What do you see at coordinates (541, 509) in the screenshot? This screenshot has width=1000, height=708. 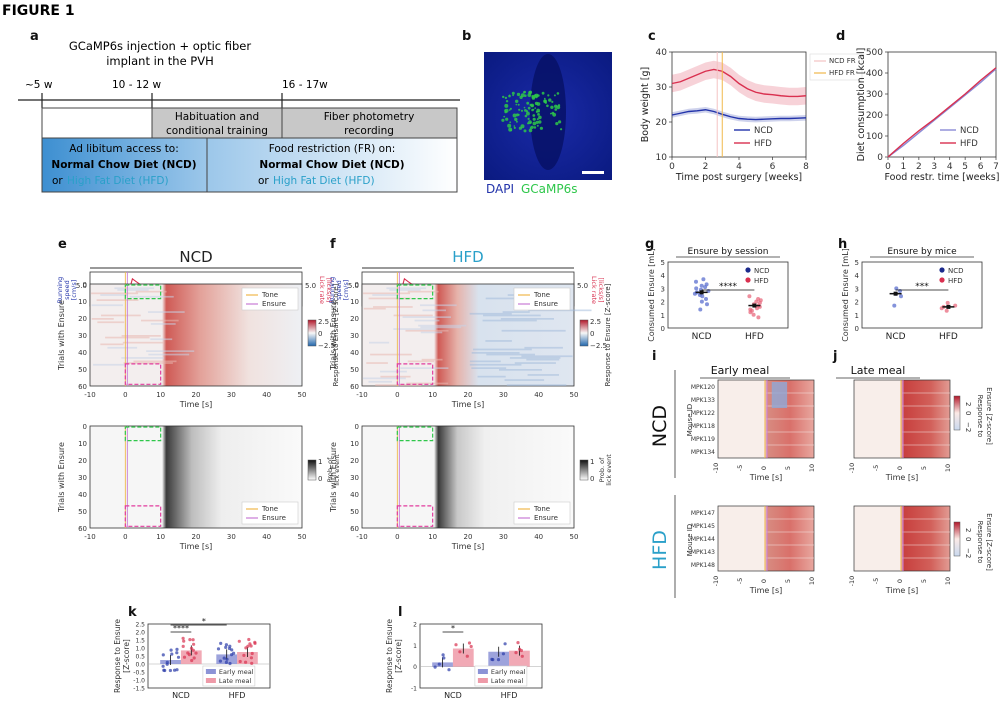 I see `legend-tone: Tone` at bounding box center [541, 509].